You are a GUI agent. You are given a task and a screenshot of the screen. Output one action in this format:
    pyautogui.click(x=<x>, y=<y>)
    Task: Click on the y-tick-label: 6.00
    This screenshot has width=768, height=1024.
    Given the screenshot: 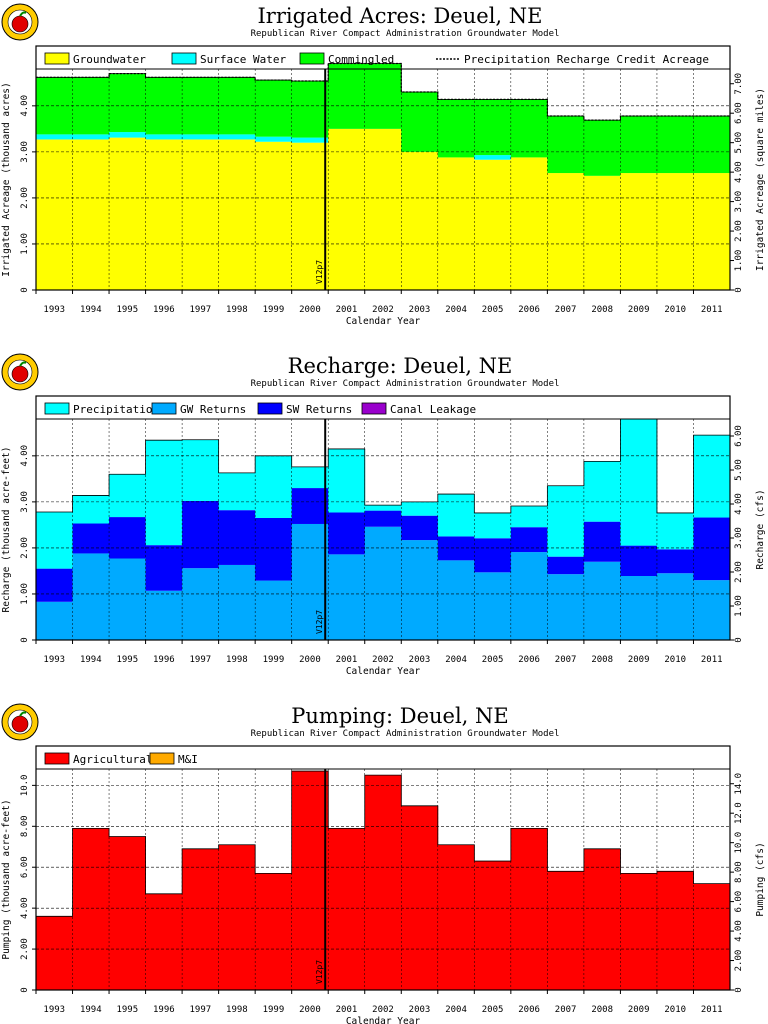 What is the action you would take?
    pyautogui.click(x=25, y=867)
    